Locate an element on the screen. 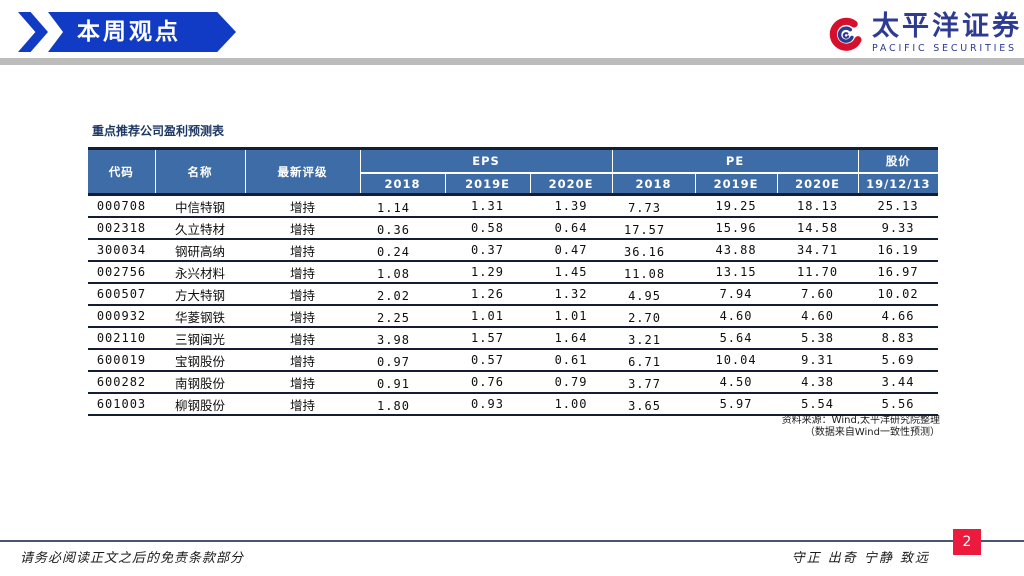  section-title-banner: 本周观点 is located at coordinates (142, 32).